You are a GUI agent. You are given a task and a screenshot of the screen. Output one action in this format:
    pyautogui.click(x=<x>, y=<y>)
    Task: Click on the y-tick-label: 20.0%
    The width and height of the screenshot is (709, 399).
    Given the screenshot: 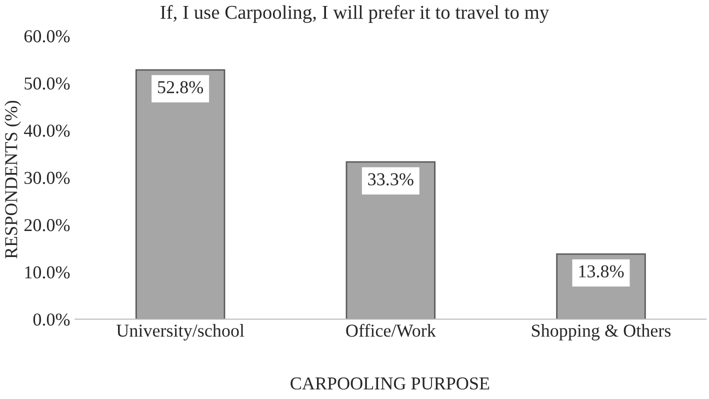 What is the action you would take?
    pyautogui.click(x=47, y=225)
    